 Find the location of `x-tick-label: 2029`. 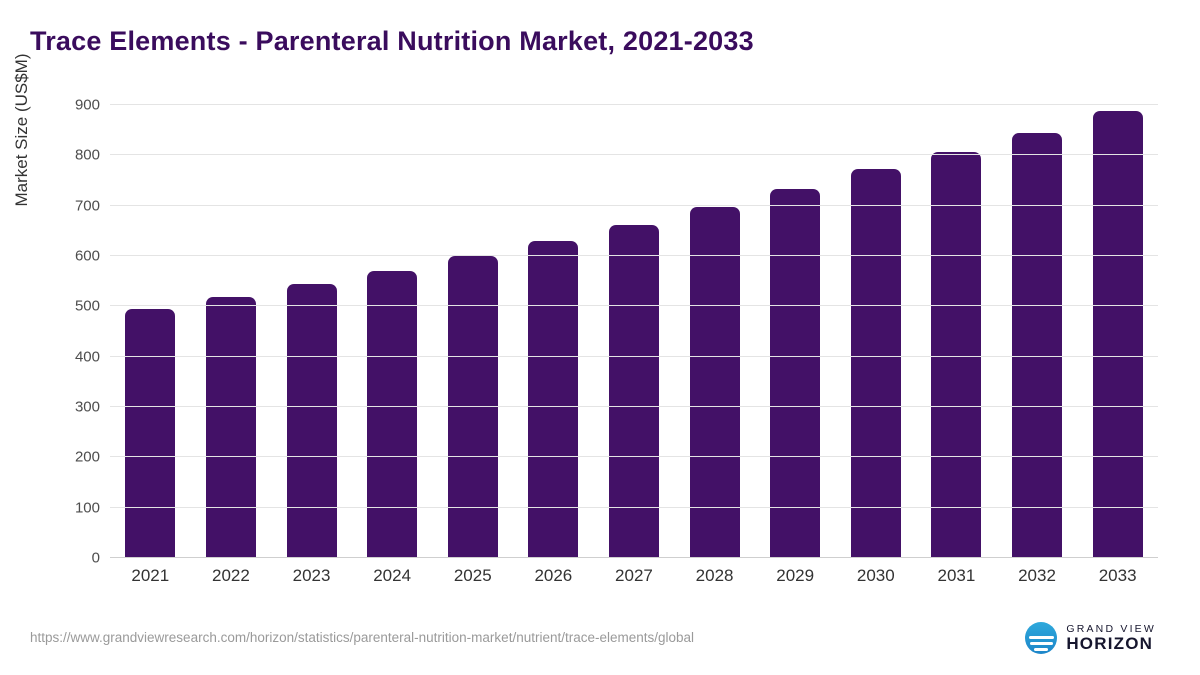

x-tick-label: 2029 is located at coordinates (795, 575).